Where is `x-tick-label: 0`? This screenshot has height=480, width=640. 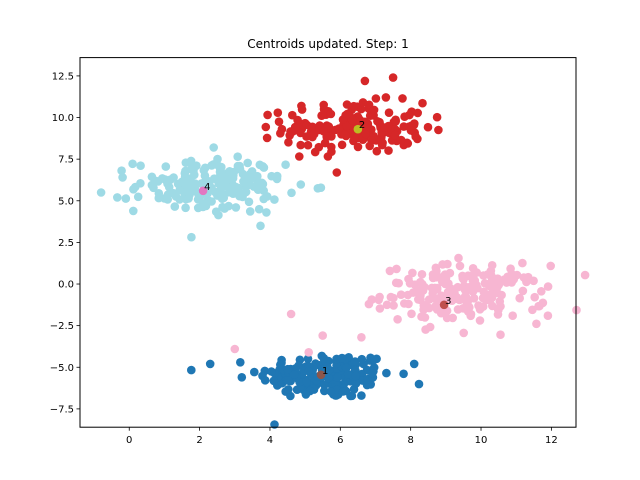 x-tick-label: 0 is located at coordinates (129, 440).